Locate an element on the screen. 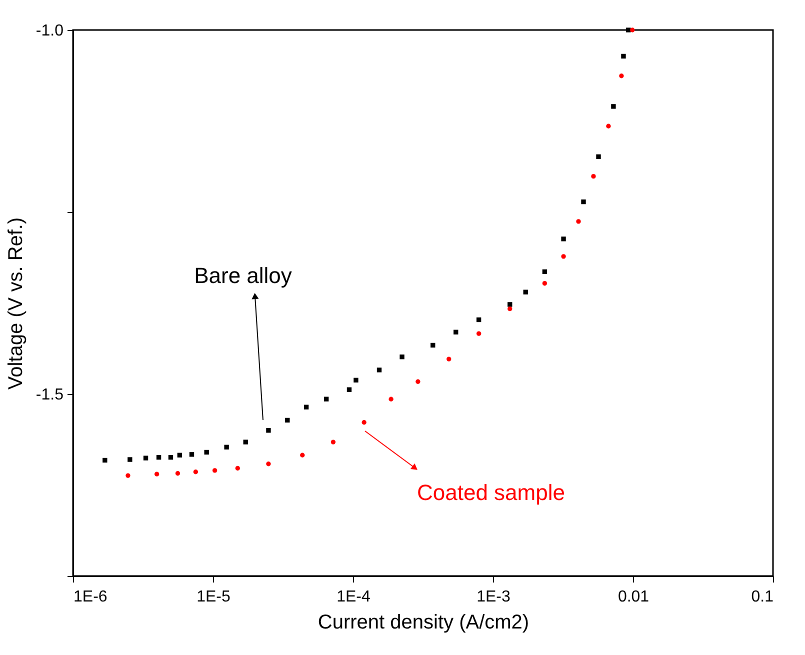 The height and width of the screenshot is (655, 805). x-tick-label: 1E-5 is located at coordinates (213, 597).